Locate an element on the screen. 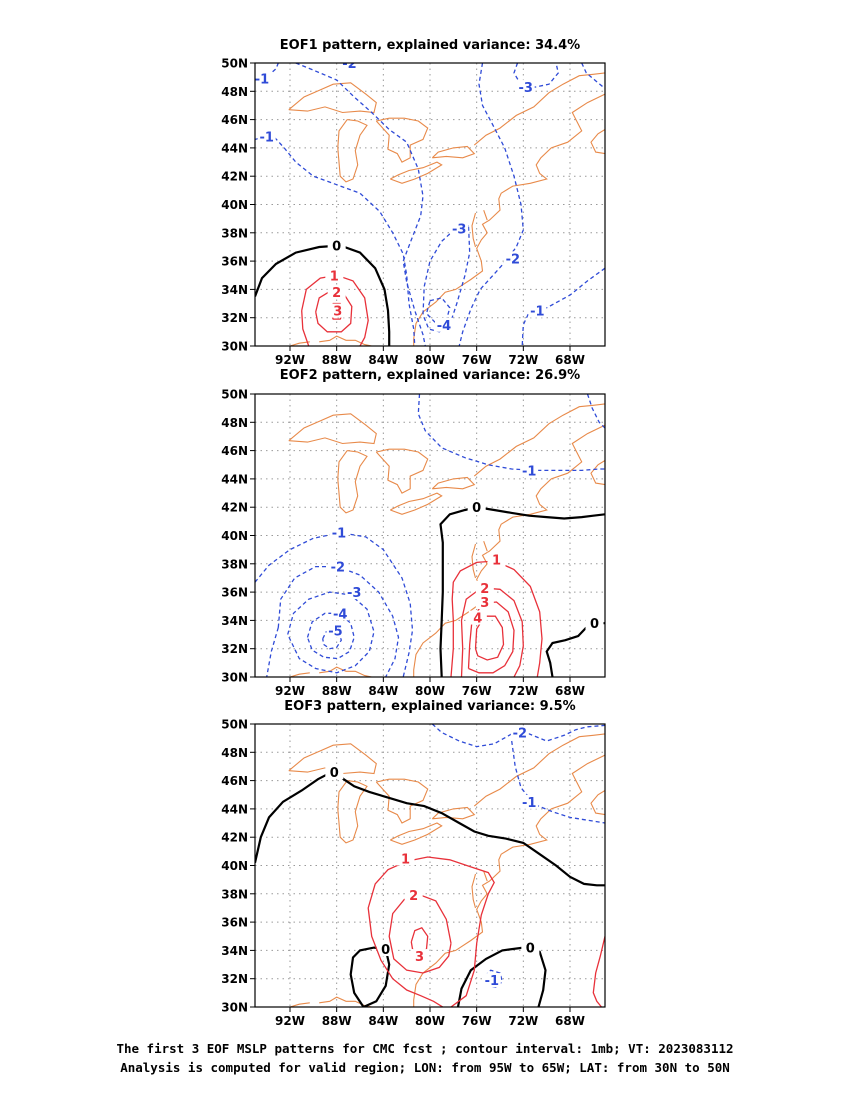 This screenshot has width=850, height=1100. contour-label: -5 is located at coordinates (335, 631).